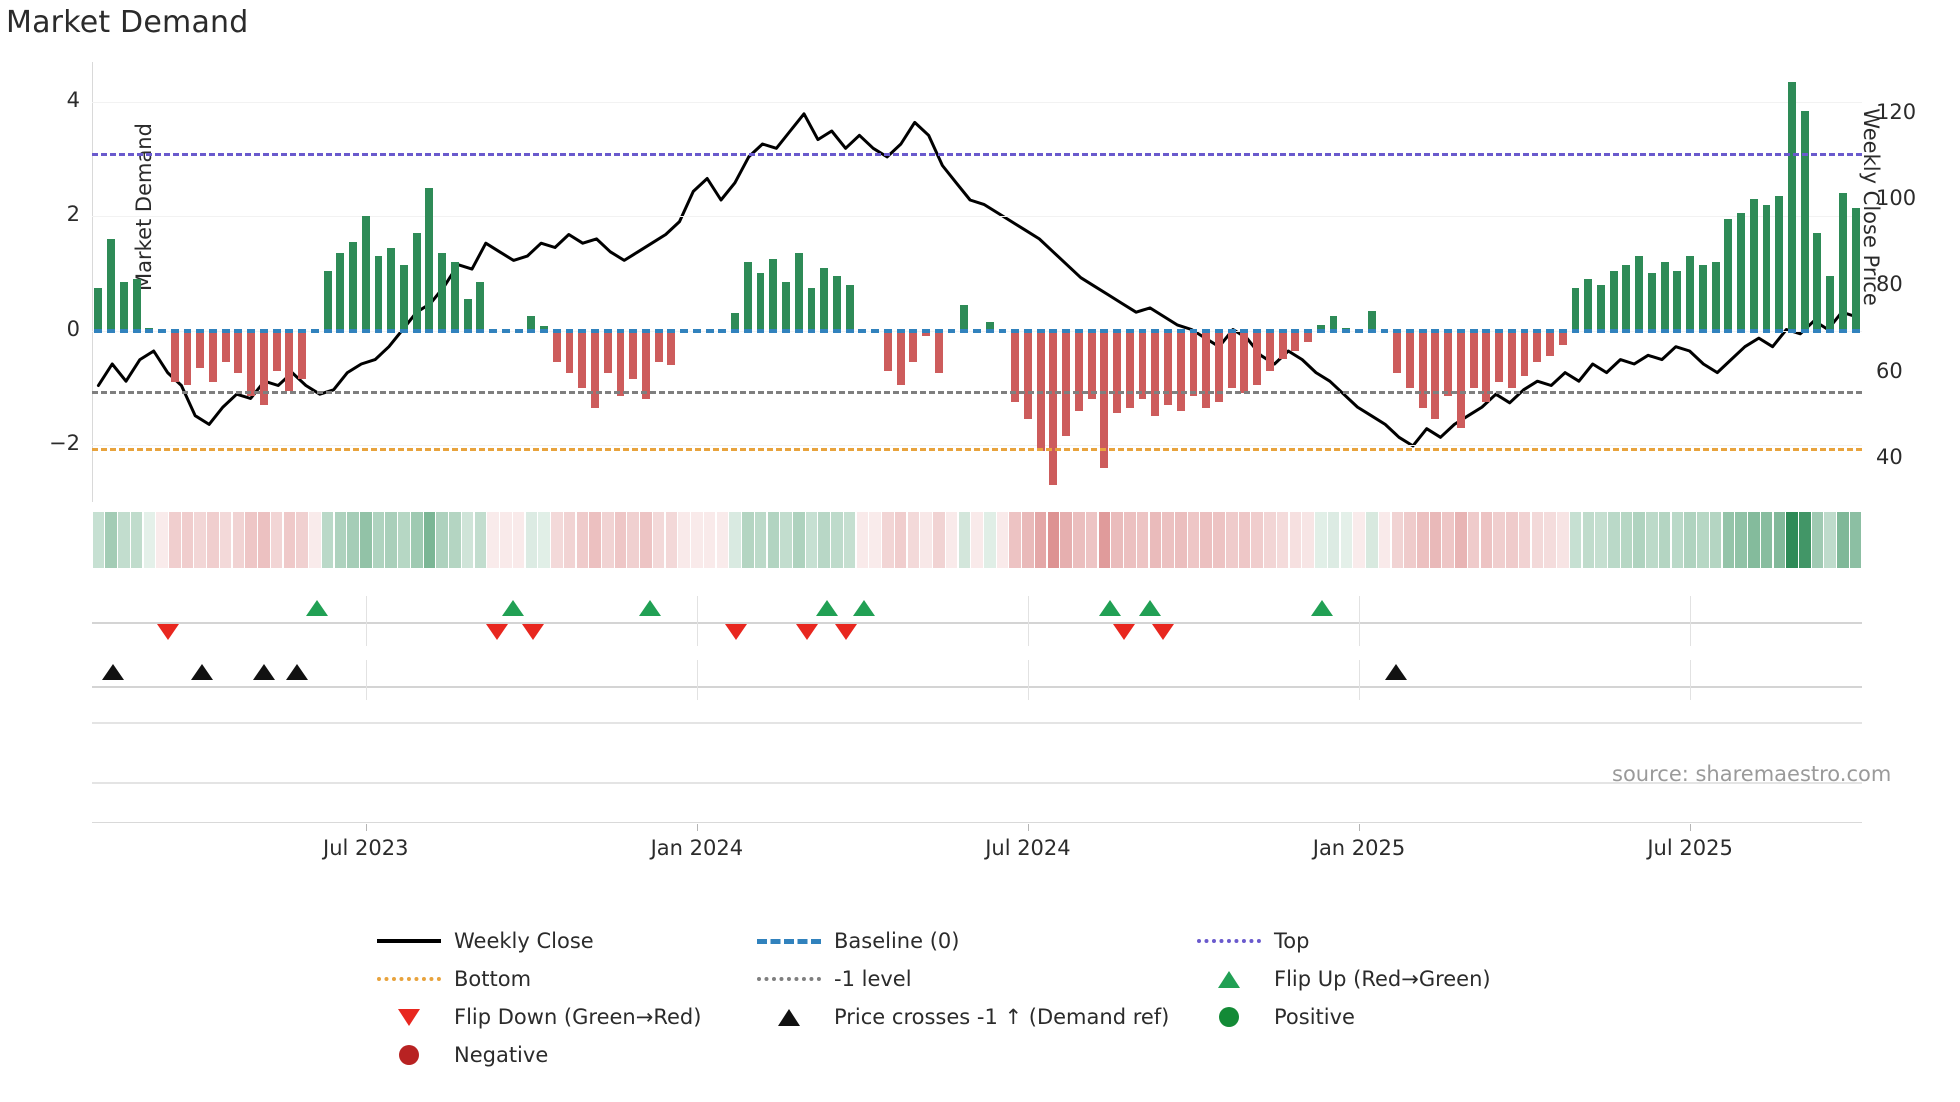 The image size is (1960, 1102). I want to click on legend-item-minus-one-level: -1 level, so click(970, 979).